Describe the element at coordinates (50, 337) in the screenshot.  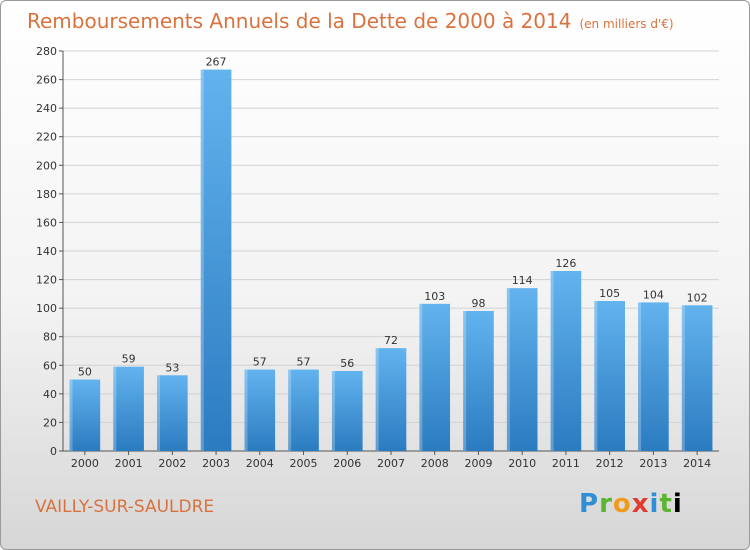
I see `y-tick-label: 80` at that location.